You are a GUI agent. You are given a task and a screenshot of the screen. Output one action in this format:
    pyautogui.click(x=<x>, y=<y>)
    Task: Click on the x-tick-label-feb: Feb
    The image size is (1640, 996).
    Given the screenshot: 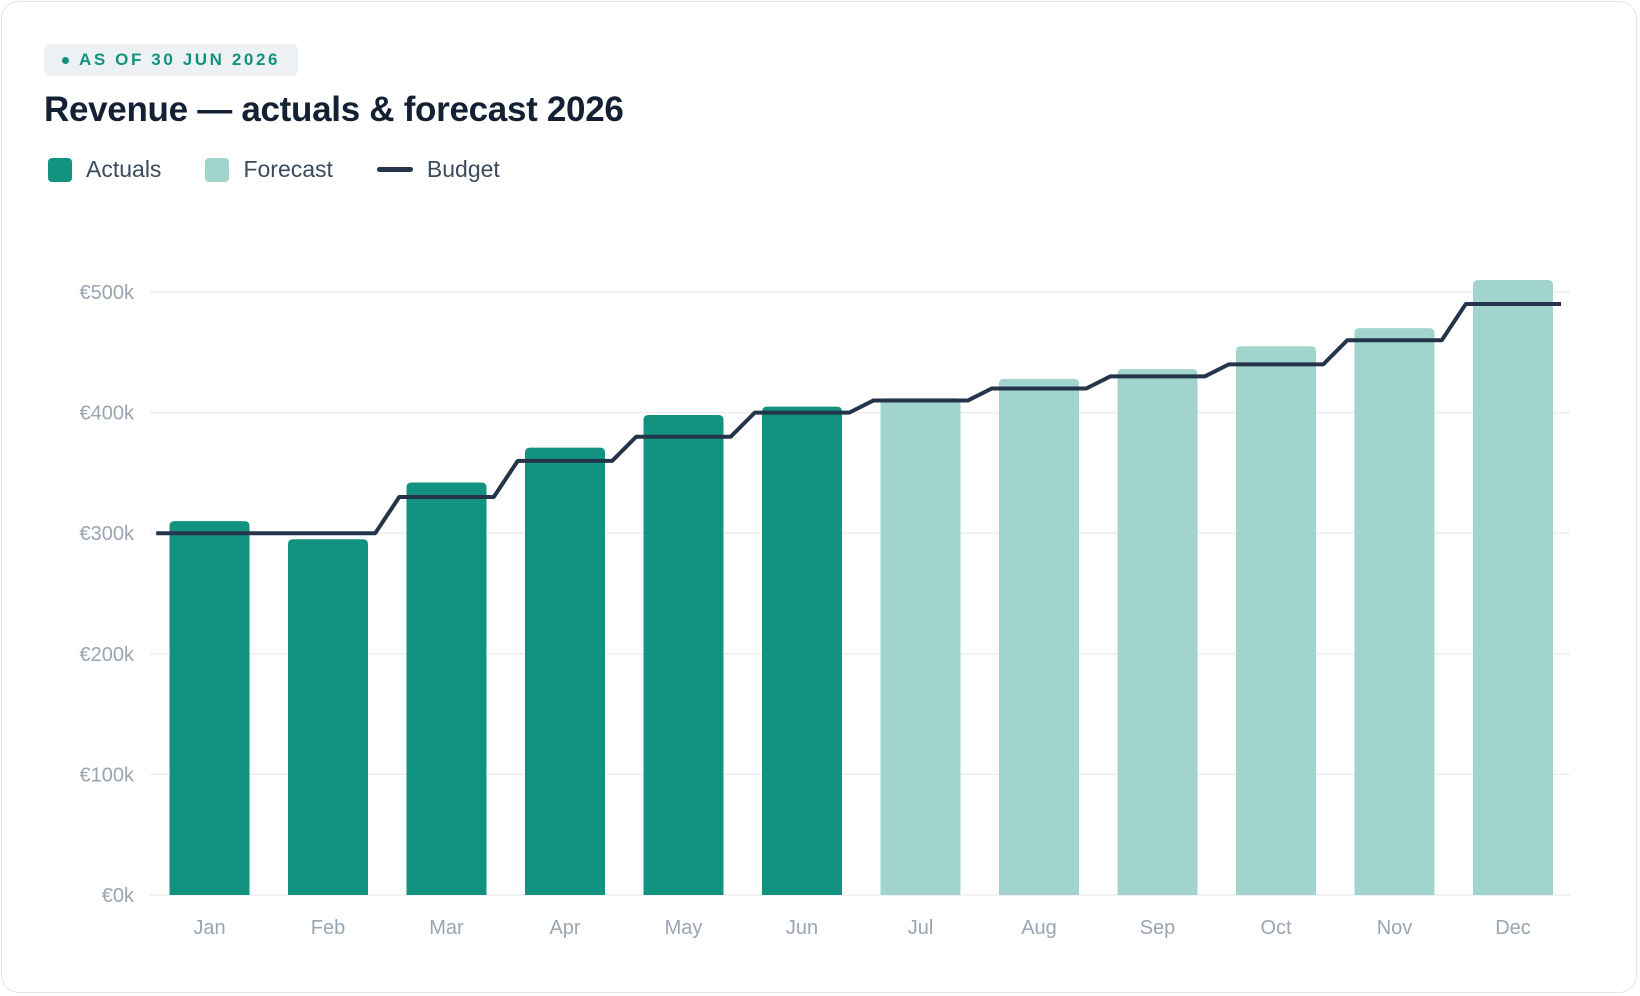 What is the action you would take?
    pyautogui.click(x=328, y=928)
    